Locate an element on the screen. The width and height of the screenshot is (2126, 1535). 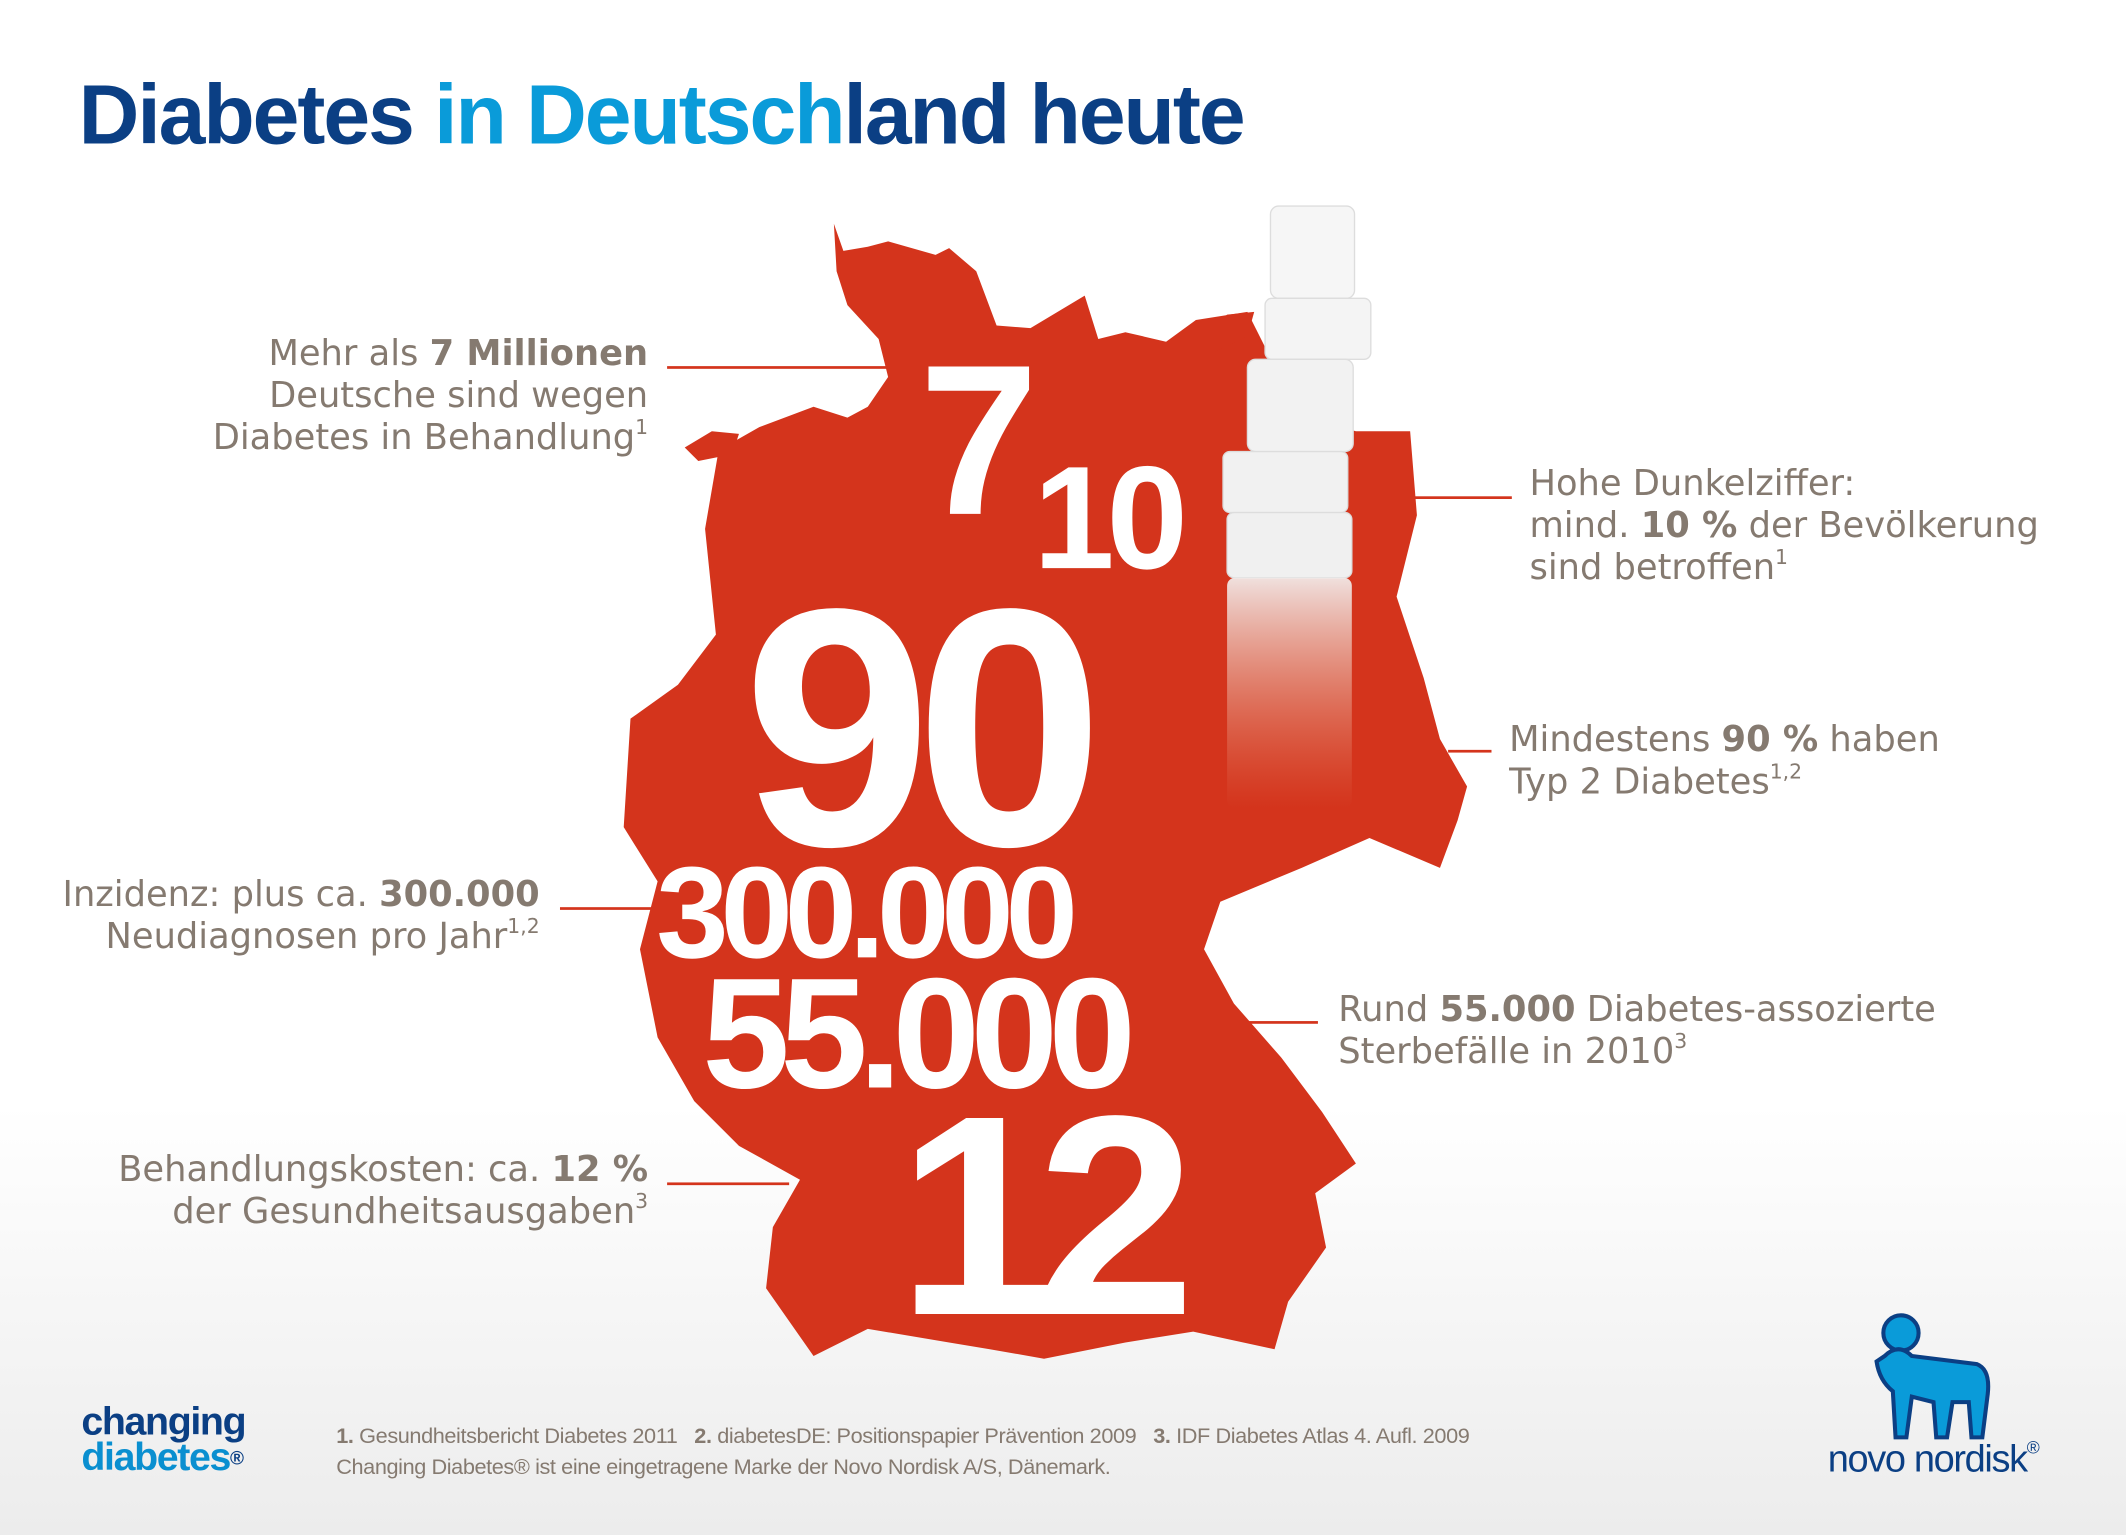
label-text: Hohe Dunkelziffer: is located at coordinates (1692, 484).